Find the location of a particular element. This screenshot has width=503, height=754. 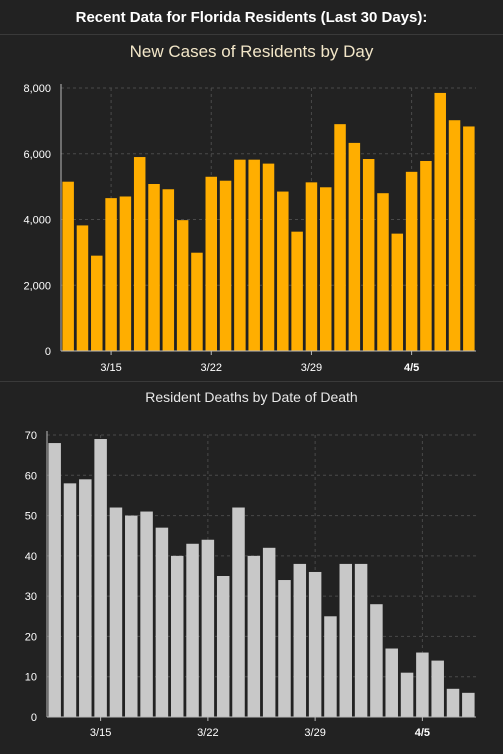

y-tick-label: 6,000 is located at coordinates (37, 155).